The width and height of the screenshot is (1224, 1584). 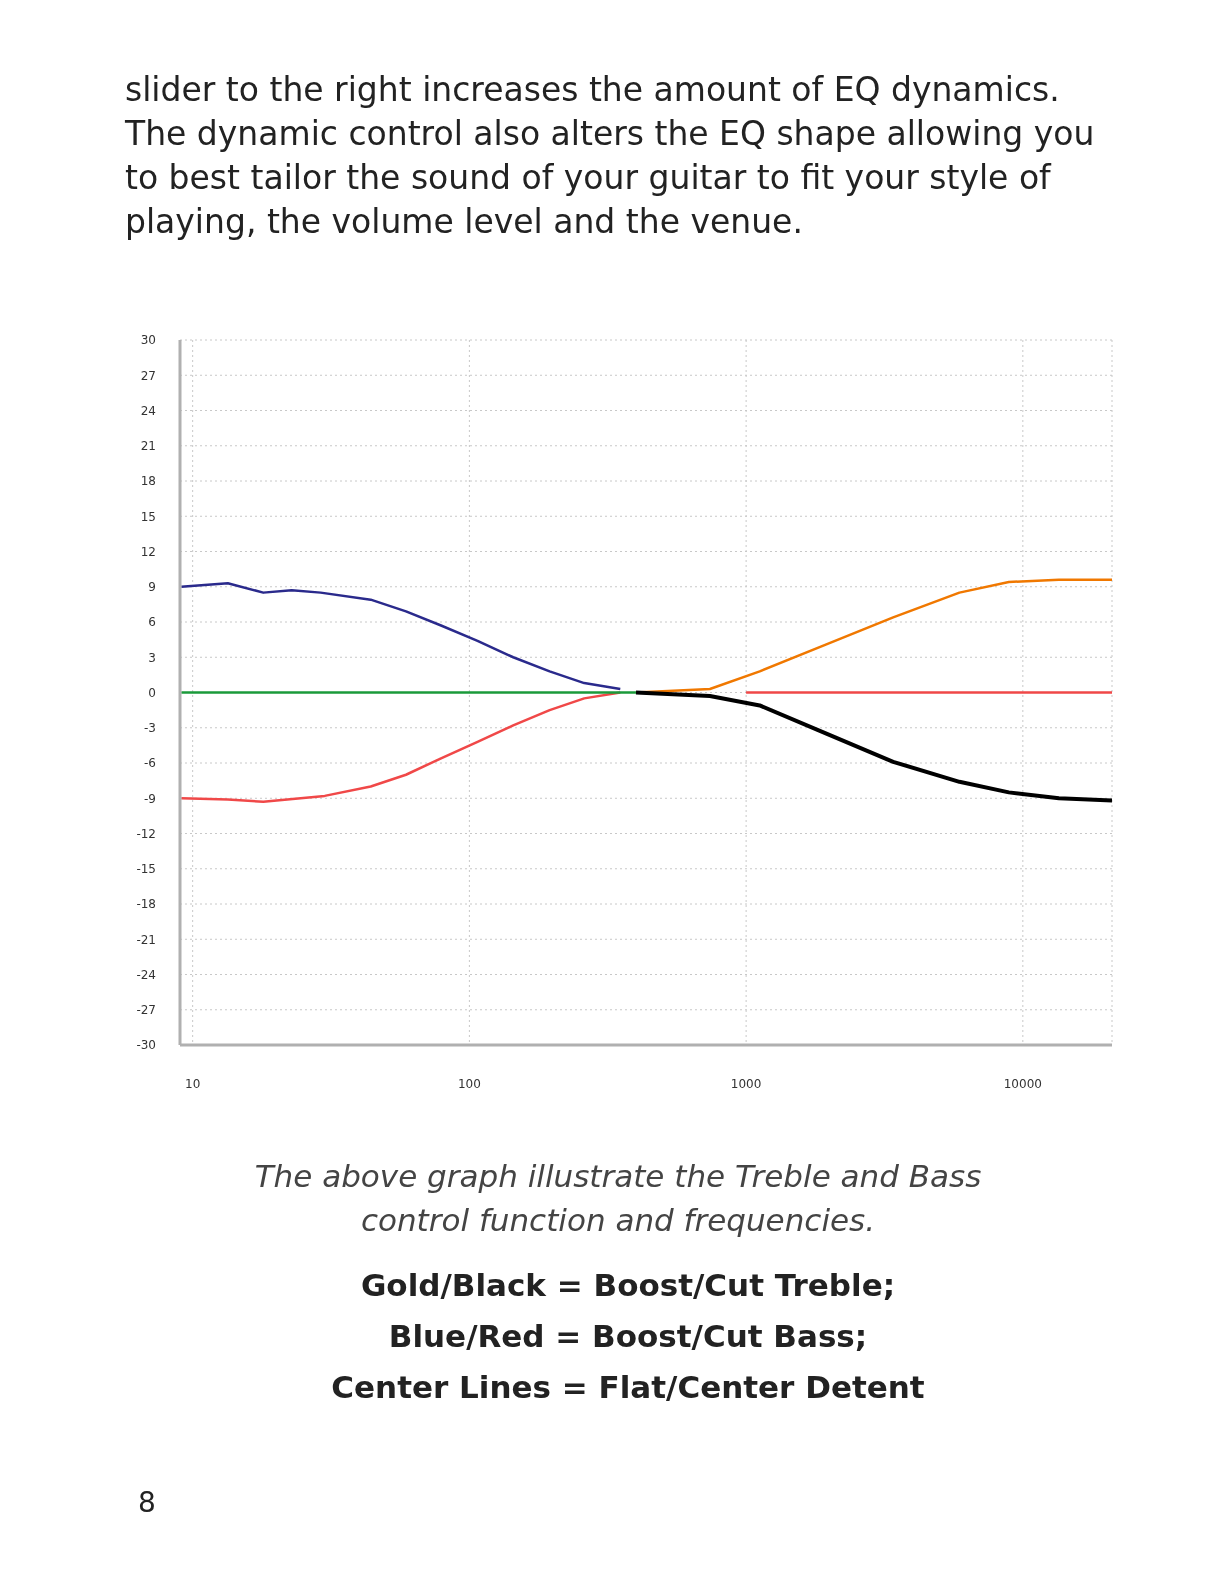 I want to click on y-tick-label: 27, so click(x=148, y=375).